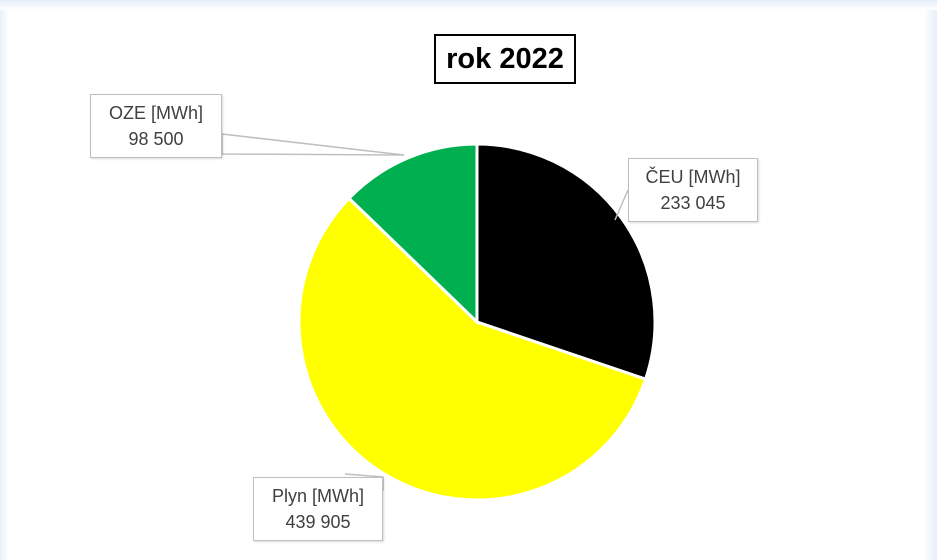  What do you see at coordinates (412, 234) in the screenshot?
I see `pie-slice-oze` at bounding box center [412, 234].